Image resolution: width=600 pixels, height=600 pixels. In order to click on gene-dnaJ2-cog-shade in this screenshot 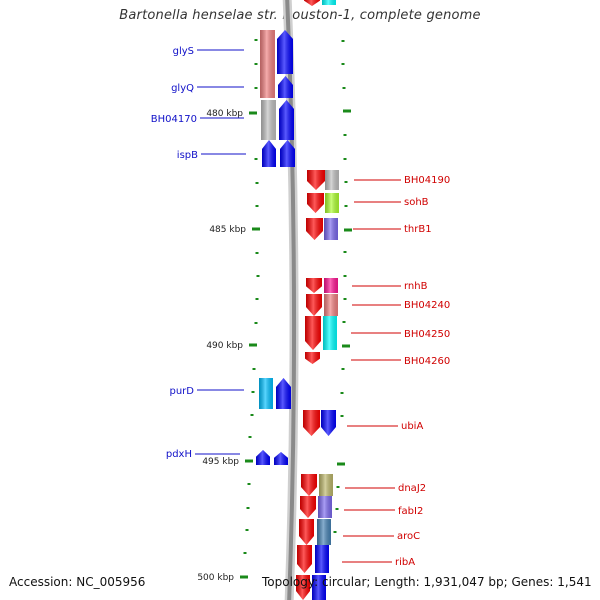, I will do `click(326, 485)`.